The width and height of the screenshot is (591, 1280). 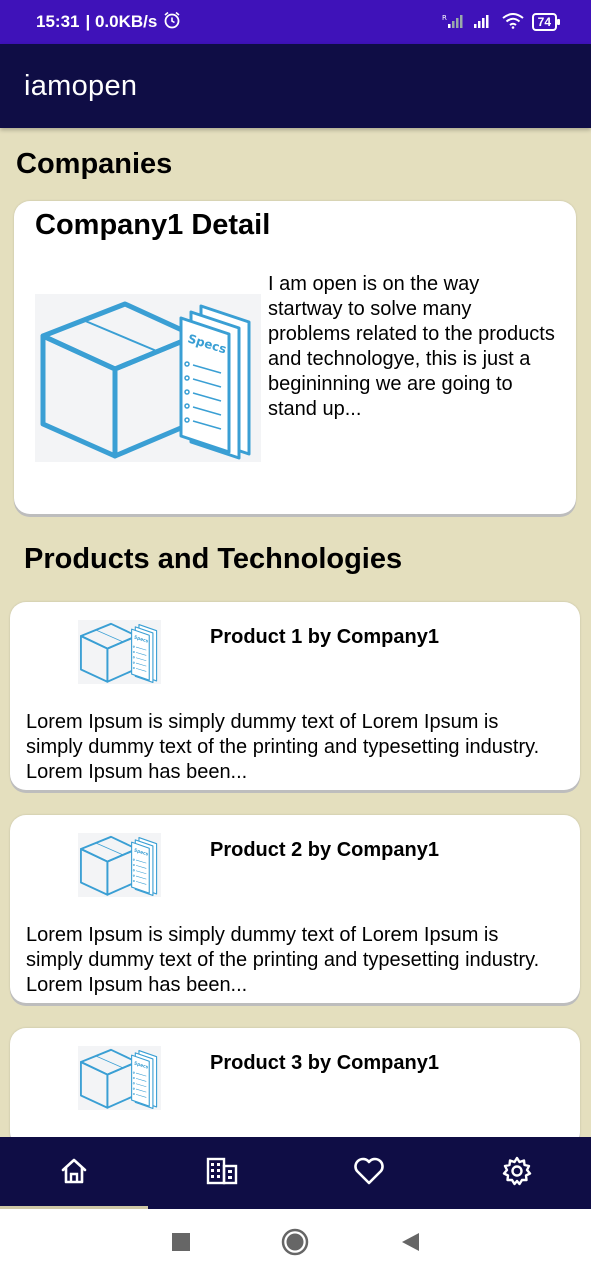 I want to click on nav-item-settings, so click(x=517, y=1173).